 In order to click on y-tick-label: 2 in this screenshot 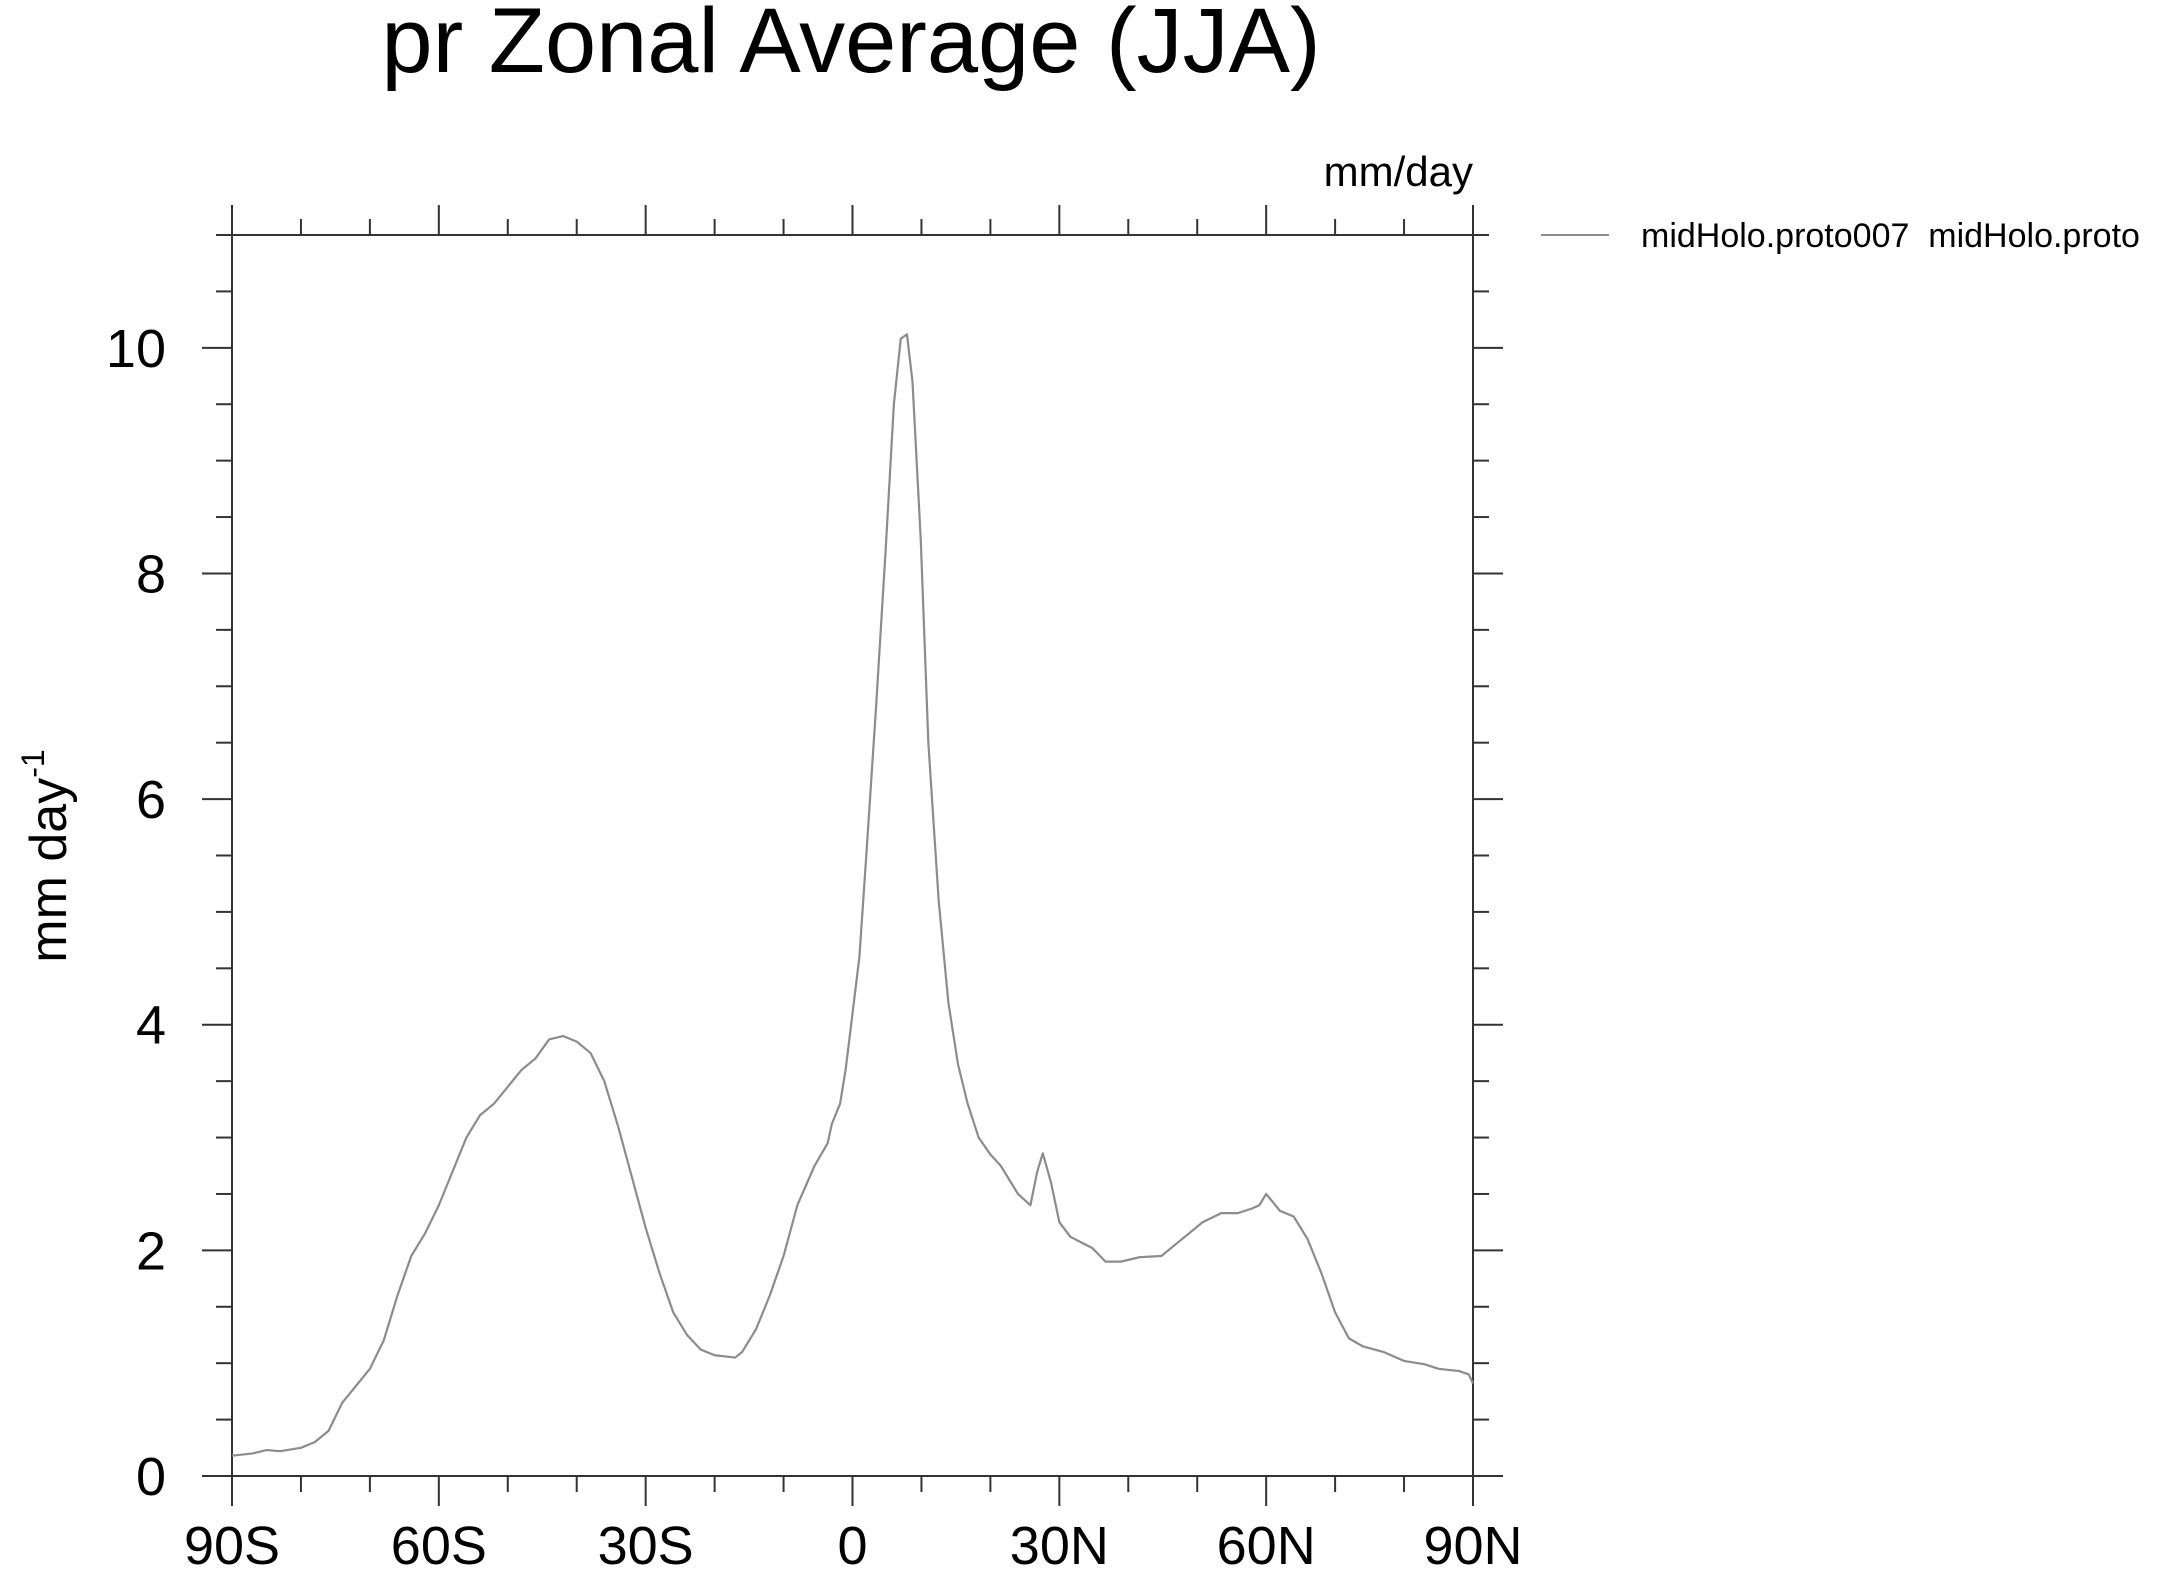, I will do `click(151, 1251)`.